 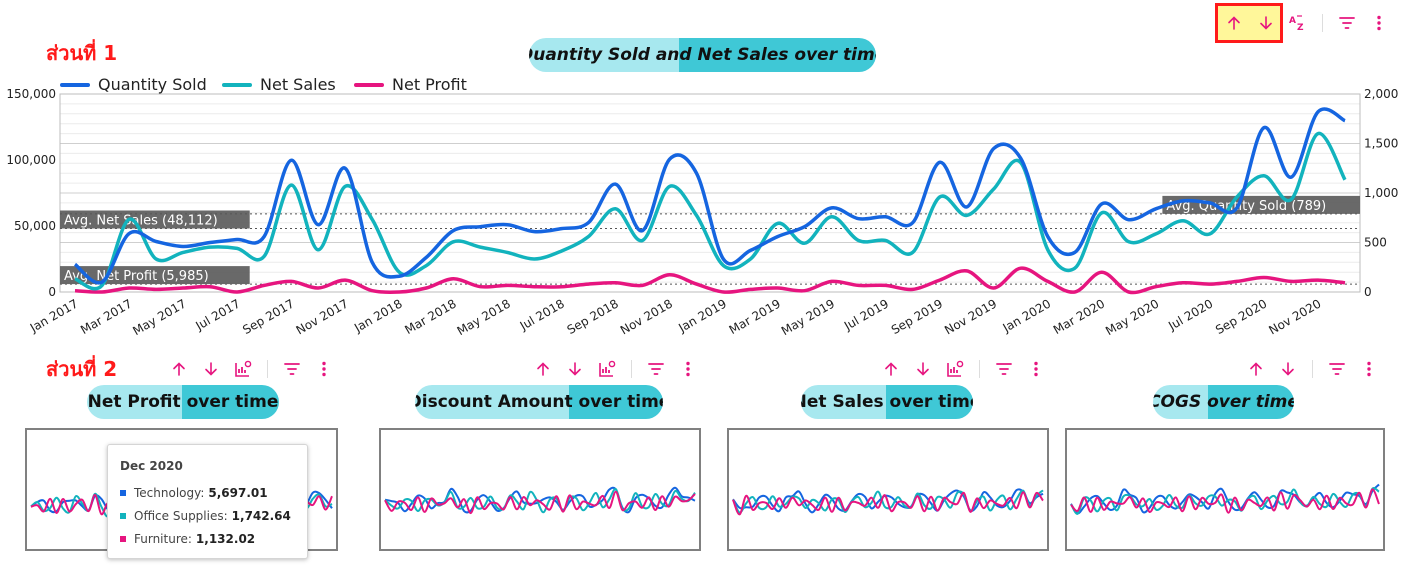 I want to click on svg-text: Avg. Net Sales (48,112), so click(x=141, y=220).